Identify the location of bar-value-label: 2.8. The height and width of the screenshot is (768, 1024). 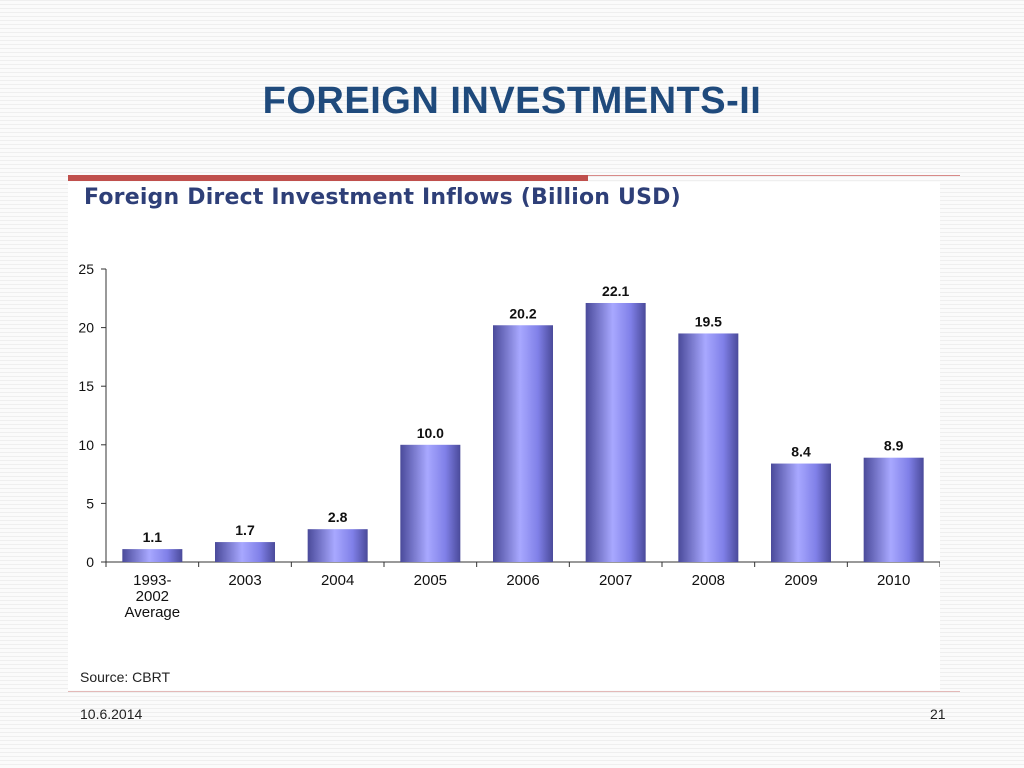
(338, 517).